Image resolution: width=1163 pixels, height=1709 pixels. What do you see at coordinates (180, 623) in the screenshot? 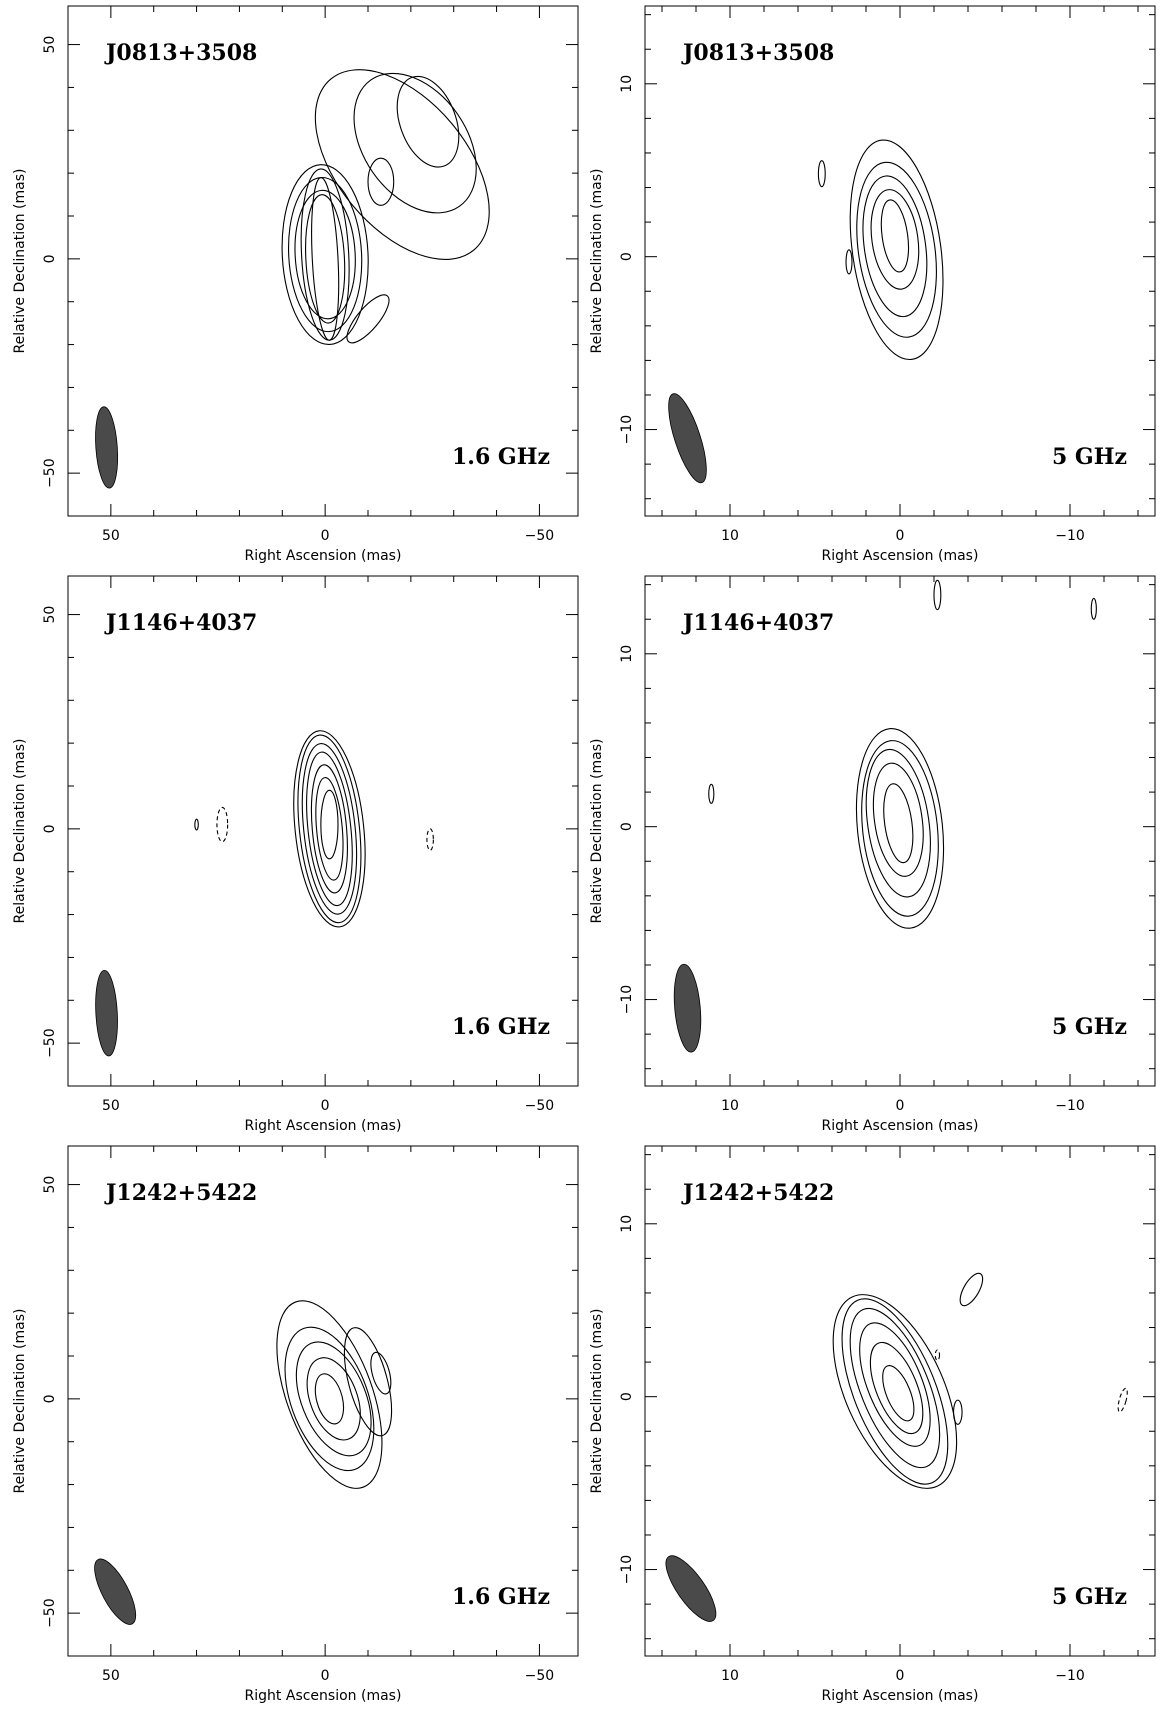
I see `source-name: J1146+4037` at bounding box center [180, 623].